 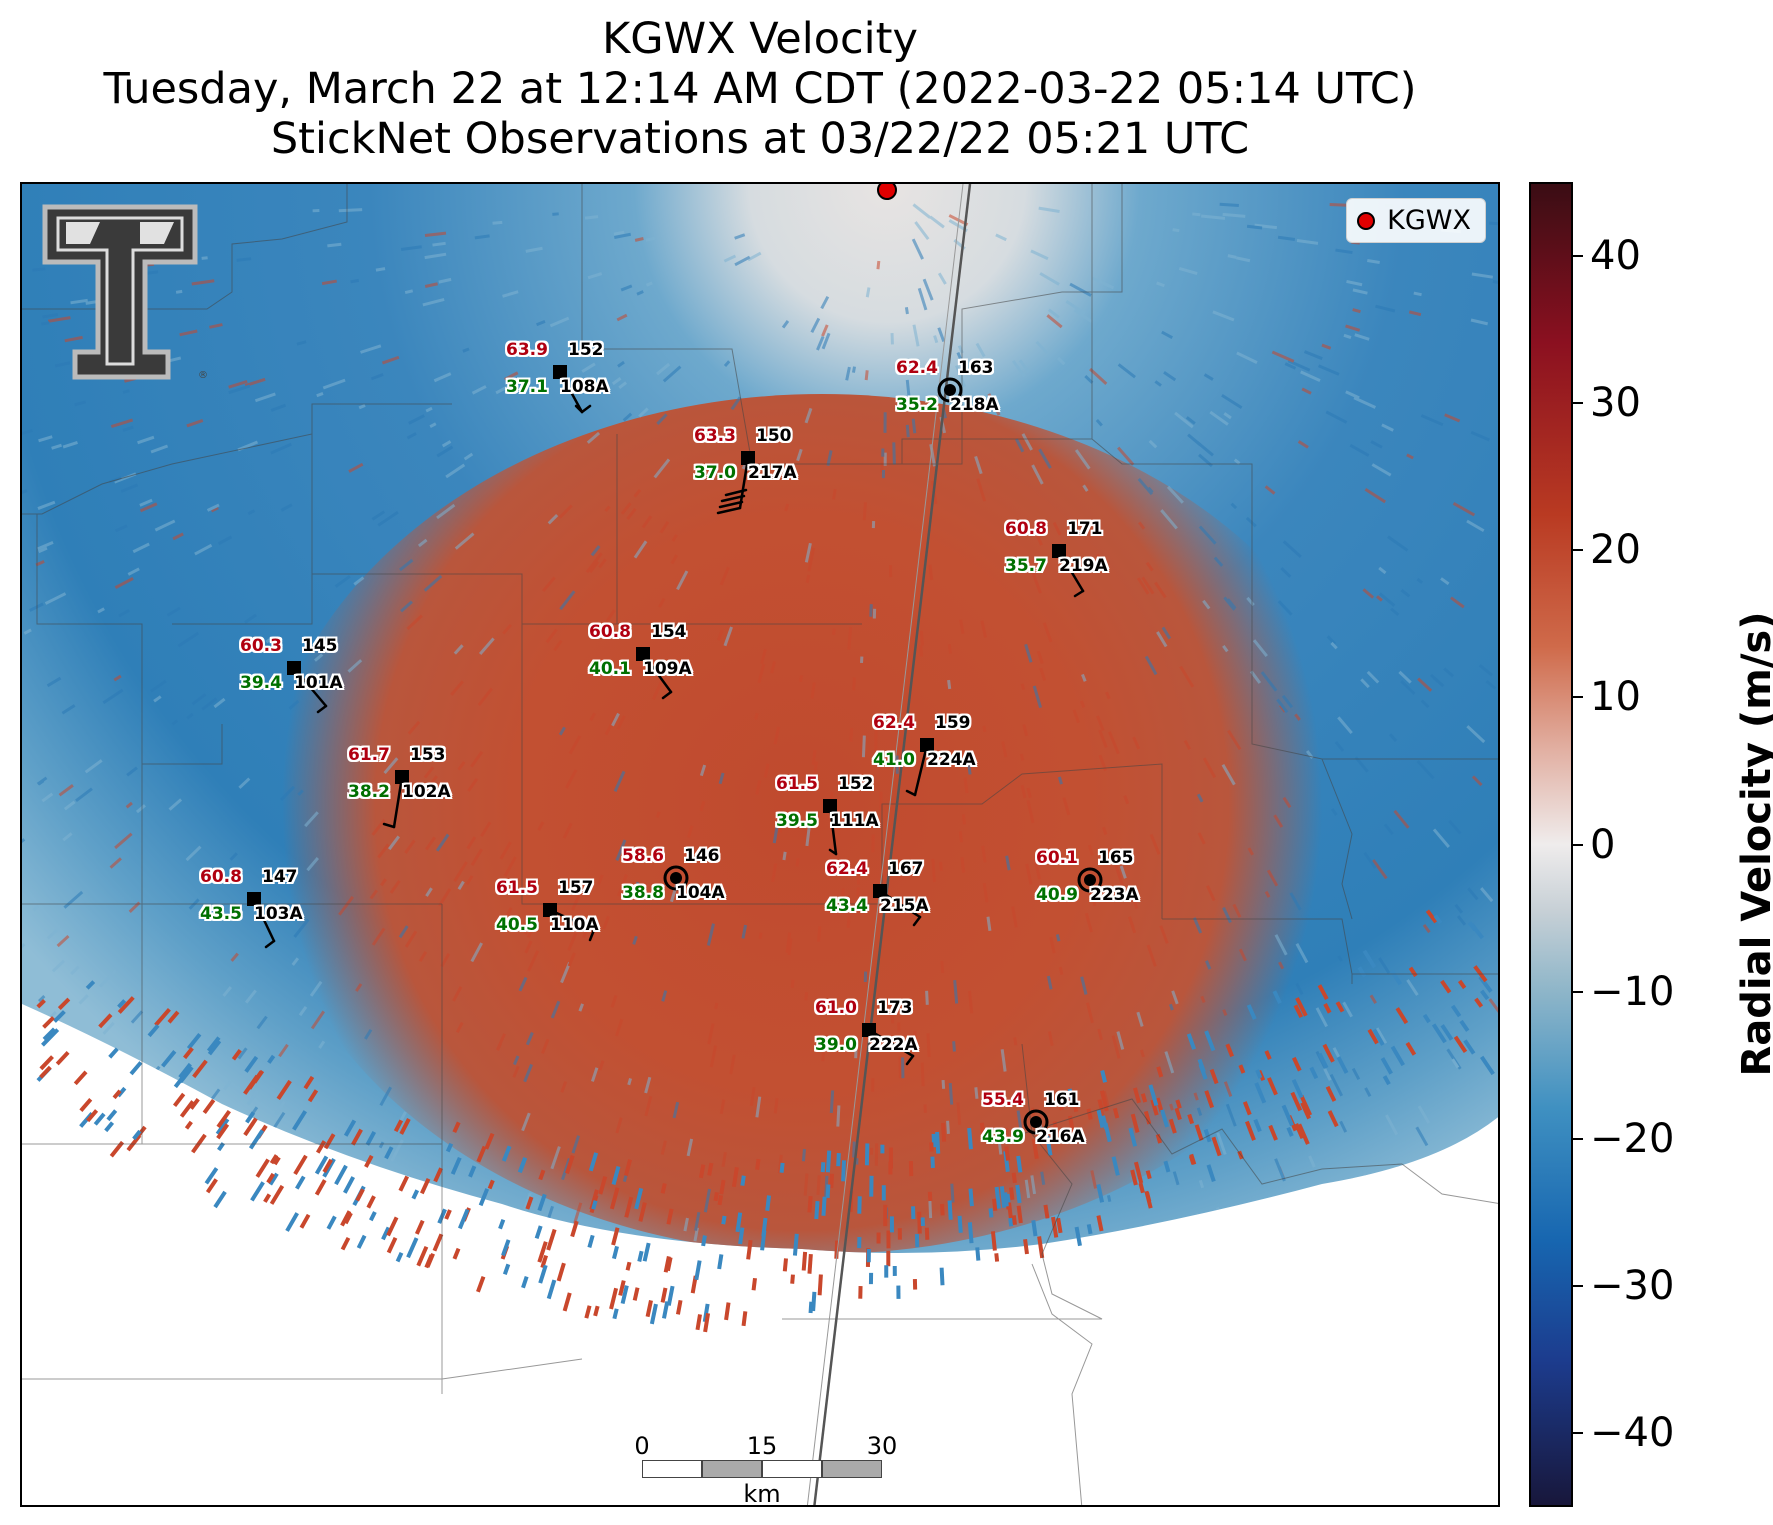 What do you see at coordinates (307, 687) in the screenshot?
I see `station-101A-plot` at bounding box center [307, 687].